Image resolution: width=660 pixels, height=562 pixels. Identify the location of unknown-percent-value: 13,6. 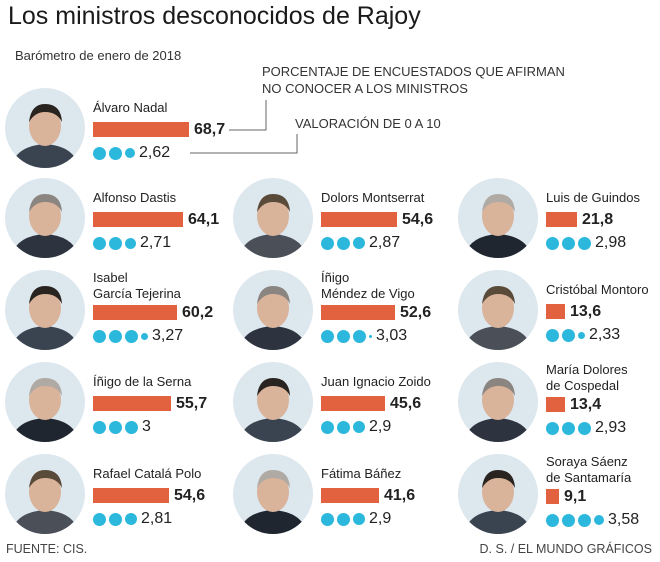
(586, 311).